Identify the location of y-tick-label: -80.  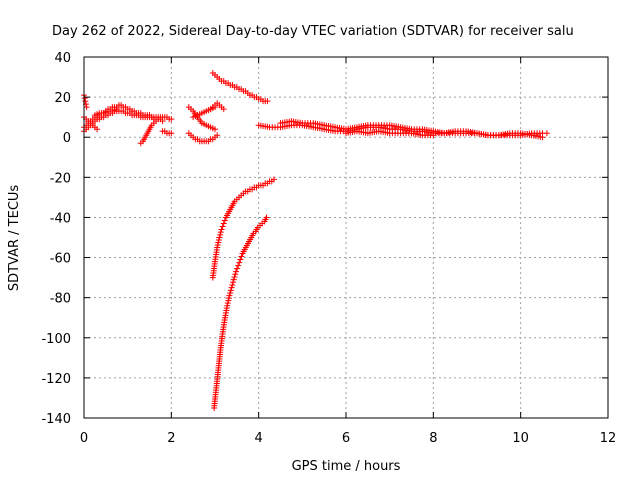
(60, 299).